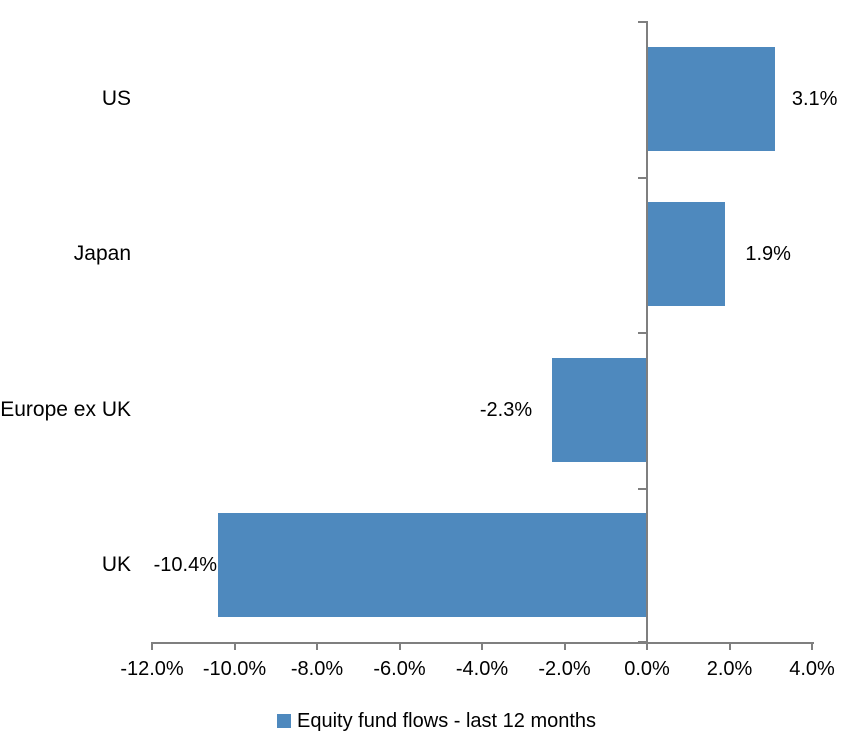  Describe the element at coordinates (564, 669) in the screenshot. I see `x-tick-label: -2.0%` at that location.